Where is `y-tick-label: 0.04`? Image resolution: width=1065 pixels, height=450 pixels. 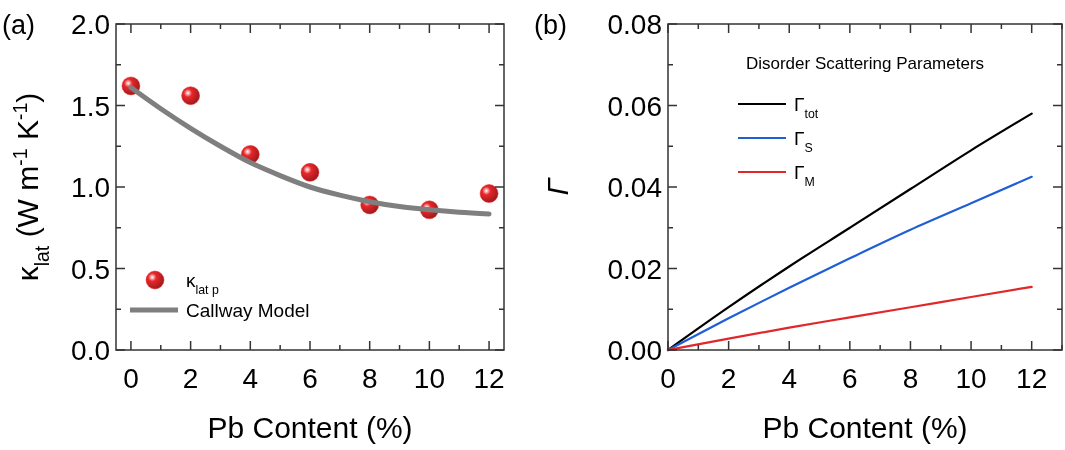 y-tick-label: 0.04 is located at coordinates (634, 188).